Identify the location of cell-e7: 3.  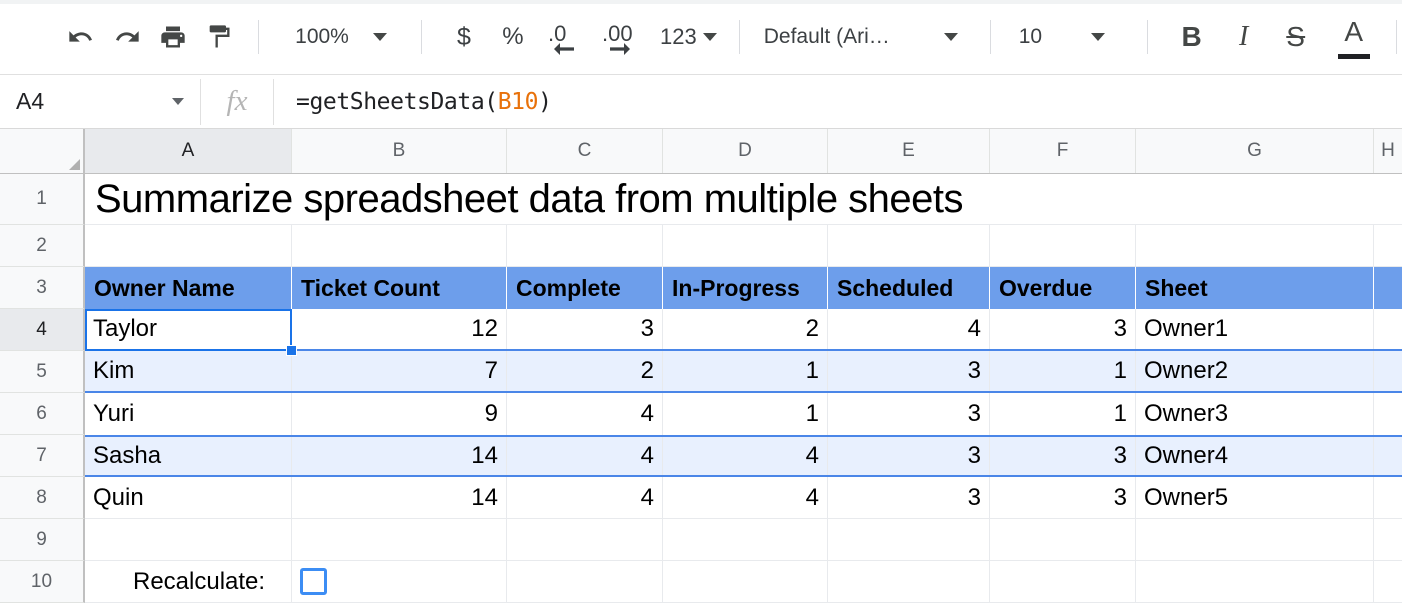
(909, 456).